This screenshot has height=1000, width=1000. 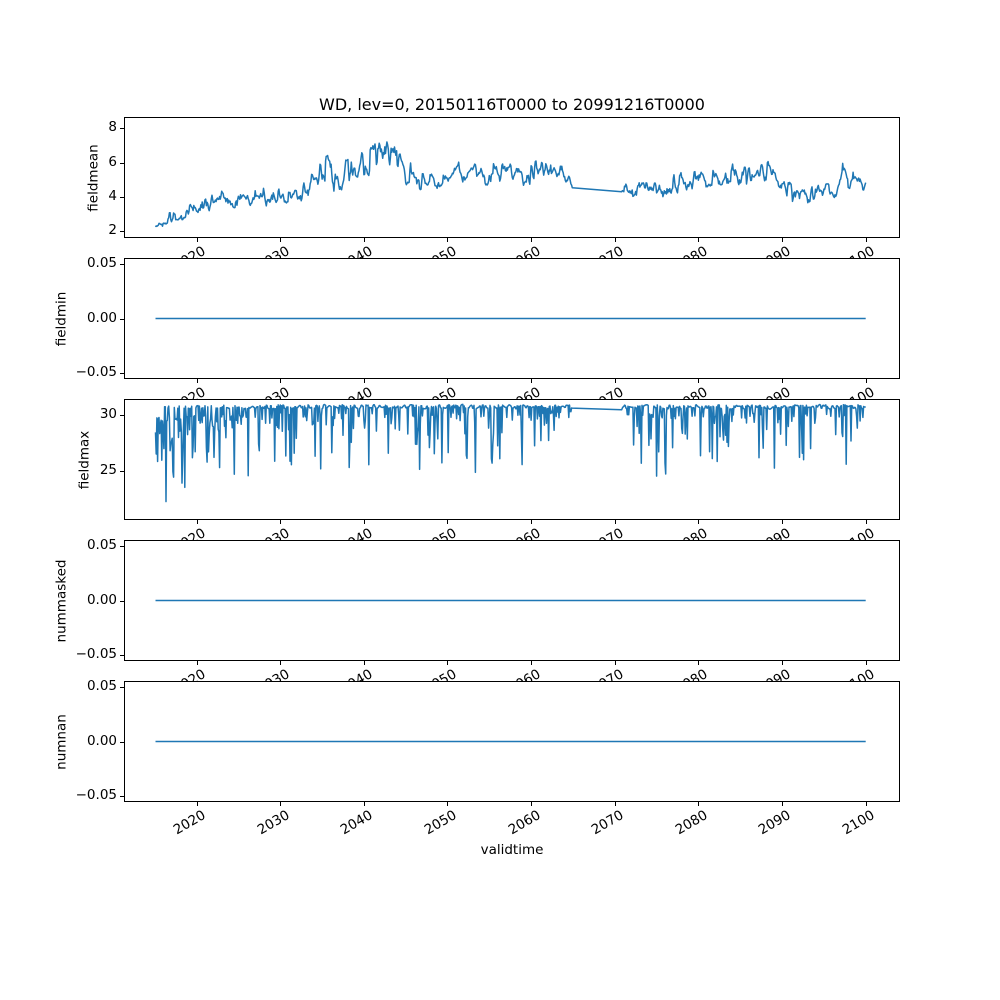 I want to click on axes-frame-nummasked, so click(x=512, y=600).